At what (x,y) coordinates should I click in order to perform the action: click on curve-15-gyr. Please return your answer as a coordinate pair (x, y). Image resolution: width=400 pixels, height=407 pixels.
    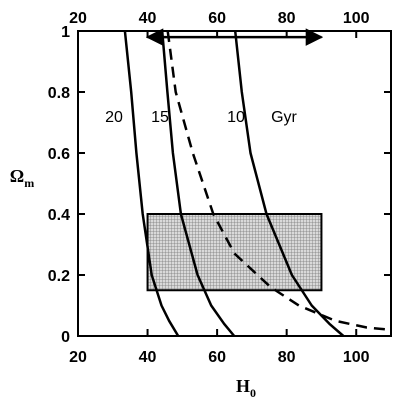
    Looking at the image, I should click on (198, 183).